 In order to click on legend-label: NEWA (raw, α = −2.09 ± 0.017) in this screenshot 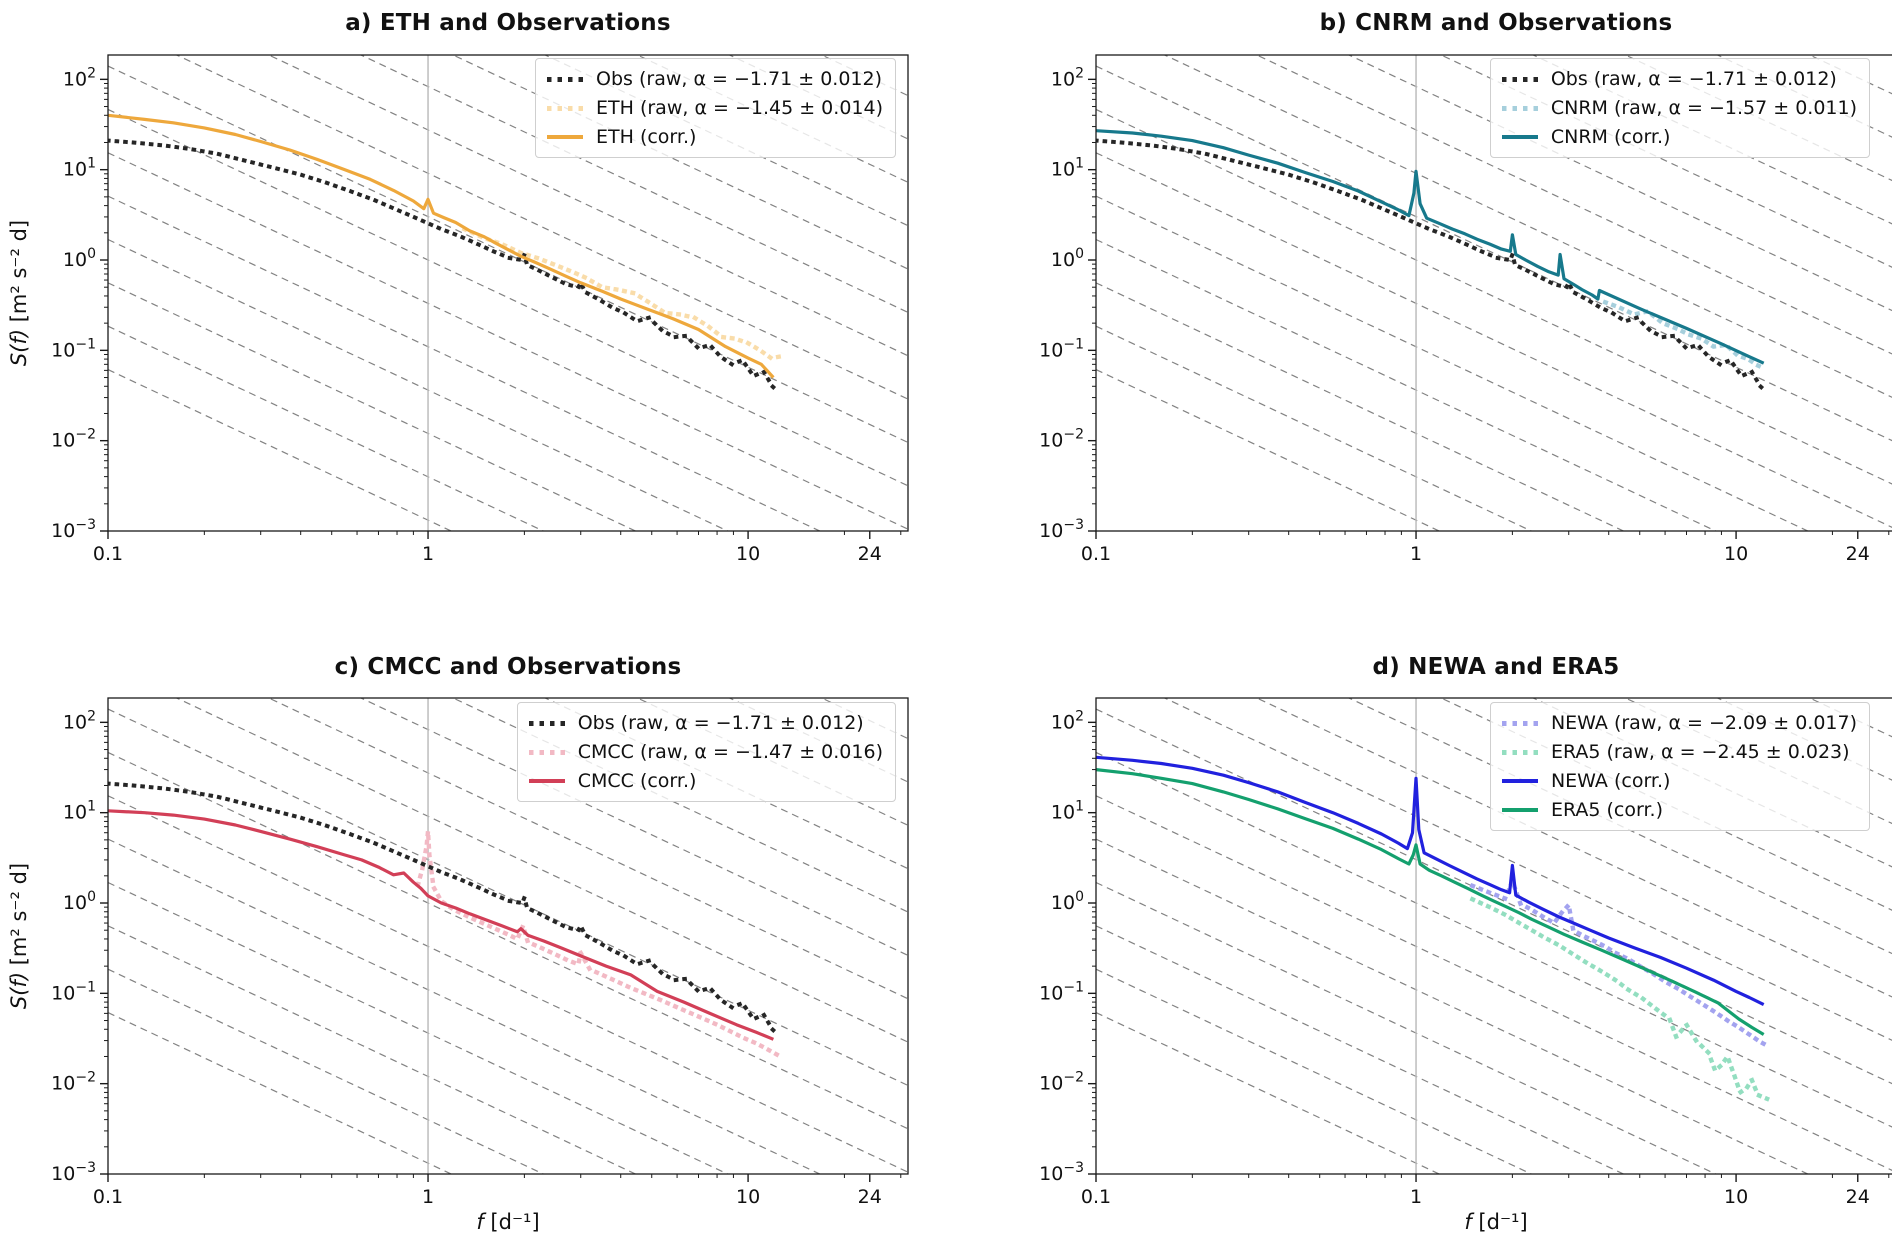, I will do `click(1703, 723)`.